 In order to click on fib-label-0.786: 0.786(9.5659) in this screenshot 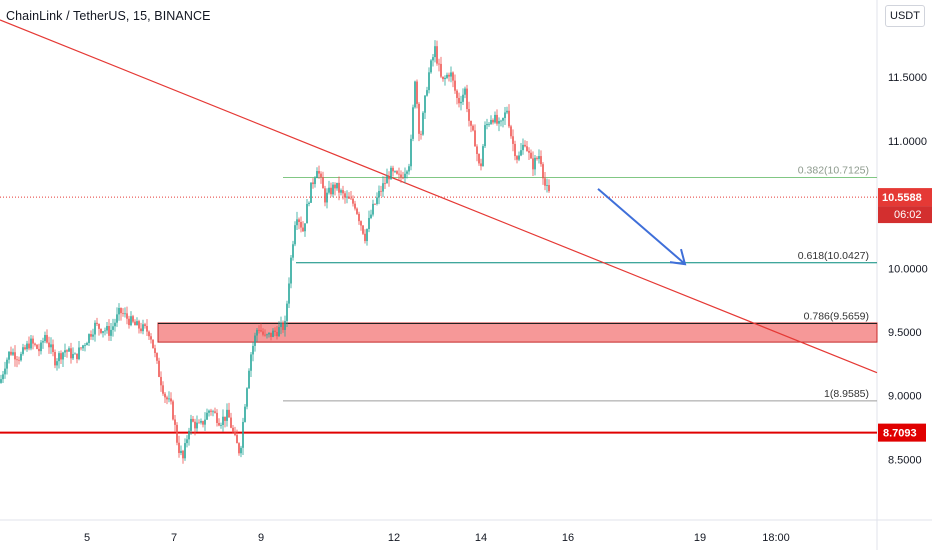, I will do `click(836, 317)`.